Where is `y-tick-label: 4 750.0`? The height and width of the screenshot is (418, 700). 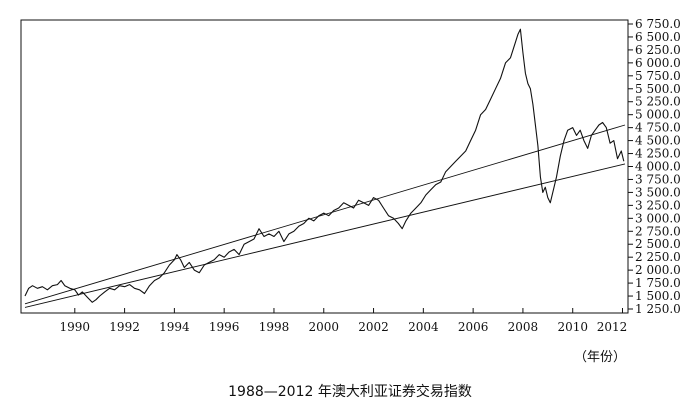 y-tick-label: 4 750.0 is located at coordinates (658, 128).